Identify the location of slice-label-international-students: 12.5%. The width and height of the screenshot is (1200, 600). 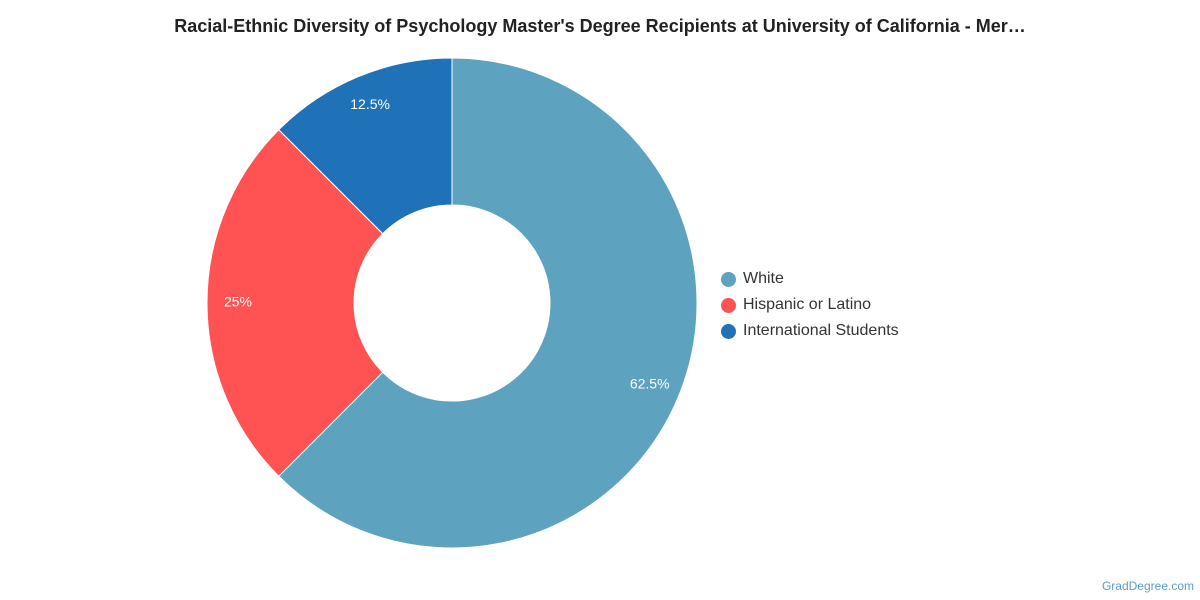
(370, 104).